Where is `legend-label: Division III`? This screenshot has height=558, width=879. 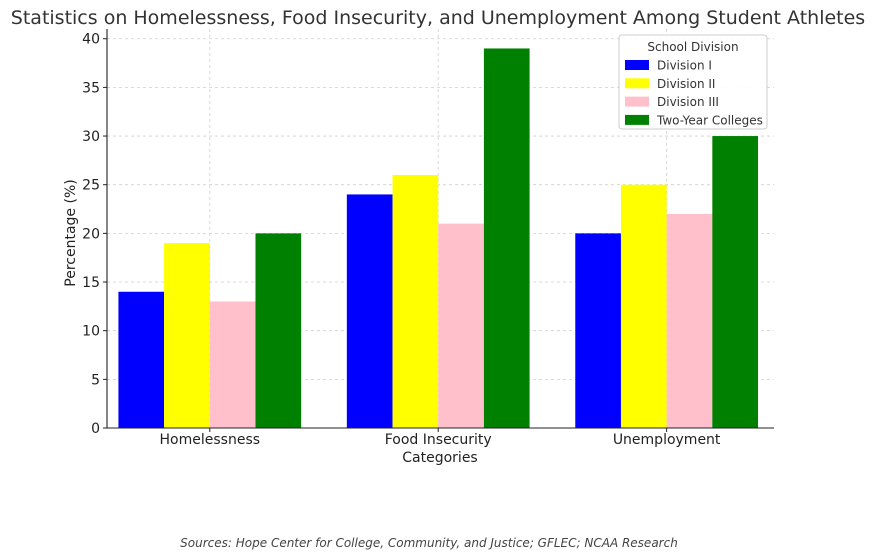 legend-label: Division III is located at coordinates (688, 102).